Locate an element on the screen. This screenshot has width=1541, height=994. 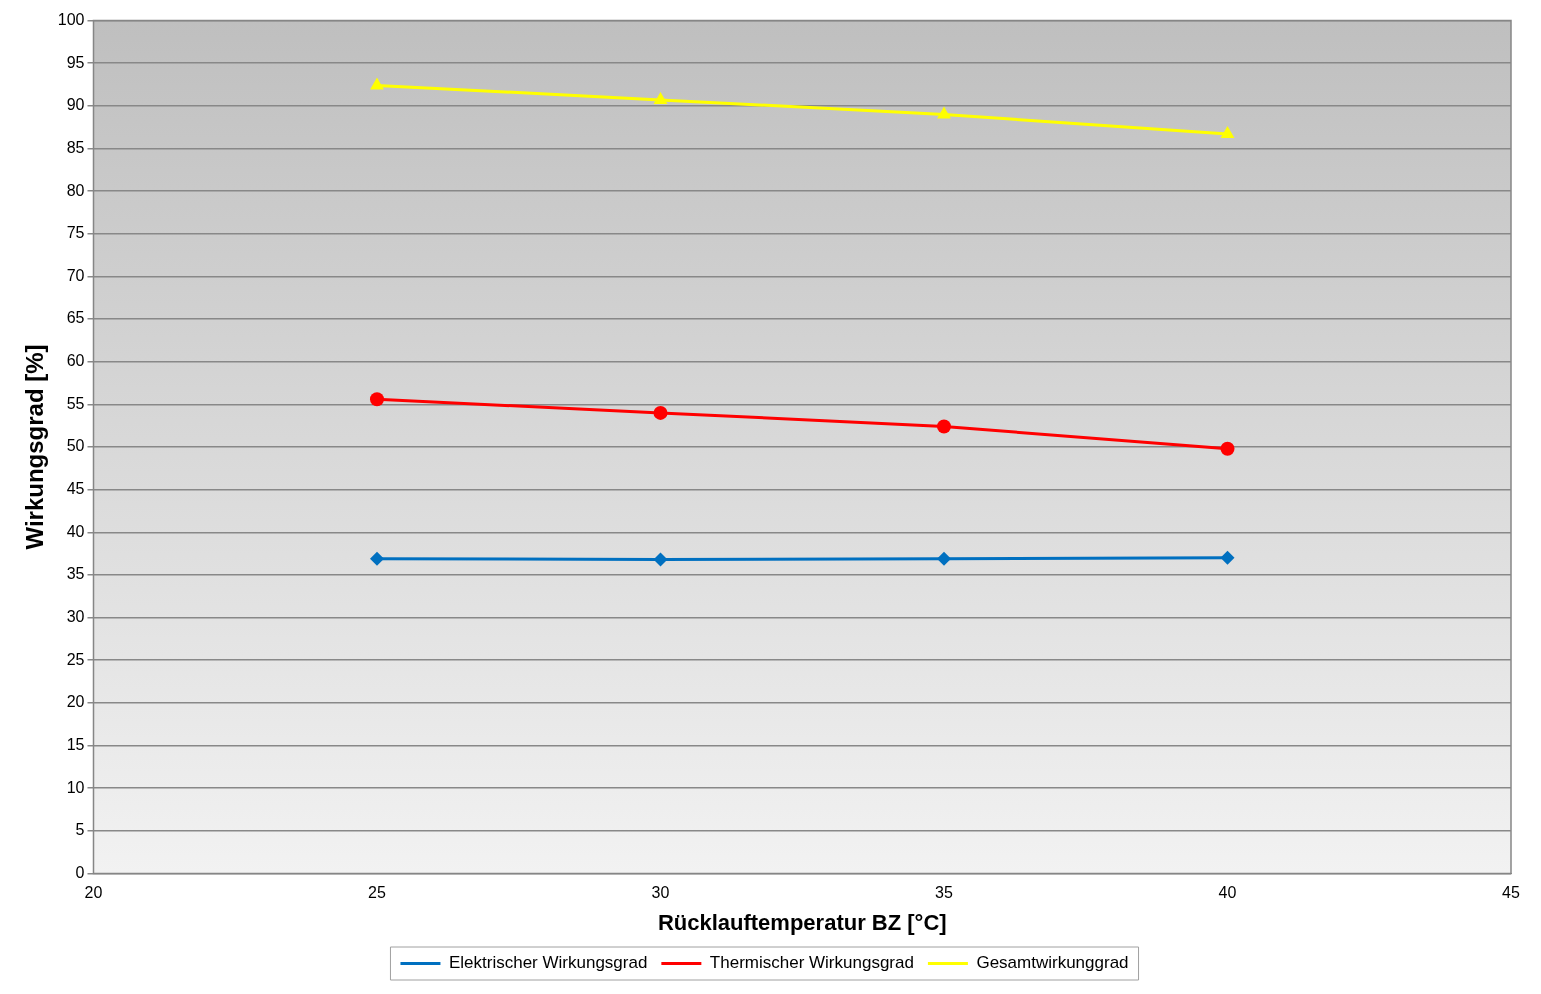
y-tick-label: 5 is located at coordinates (80, 830).